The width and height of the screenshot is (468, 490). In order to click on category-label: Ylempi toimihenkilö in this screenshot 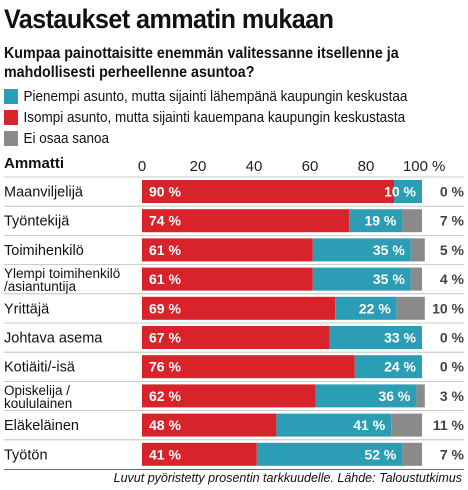, I will do `click(62, 273)`.